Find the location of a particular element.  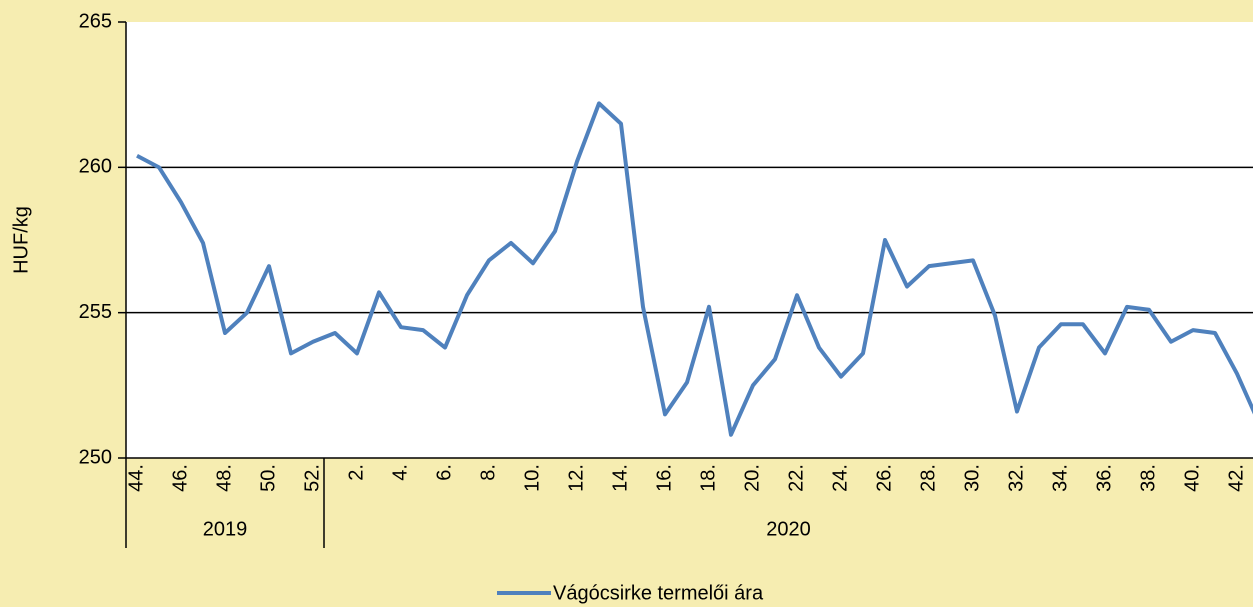

y-tick-label: 260 is located at coordinates (95, 167).